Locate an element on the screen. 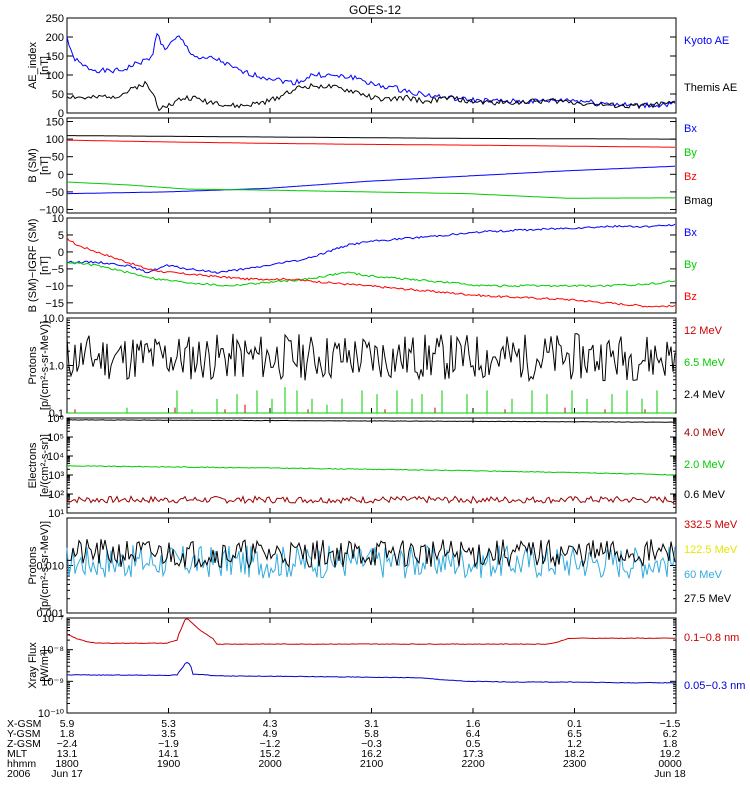  y-tick-label: 0.010 is located at coordinates (50, 567).